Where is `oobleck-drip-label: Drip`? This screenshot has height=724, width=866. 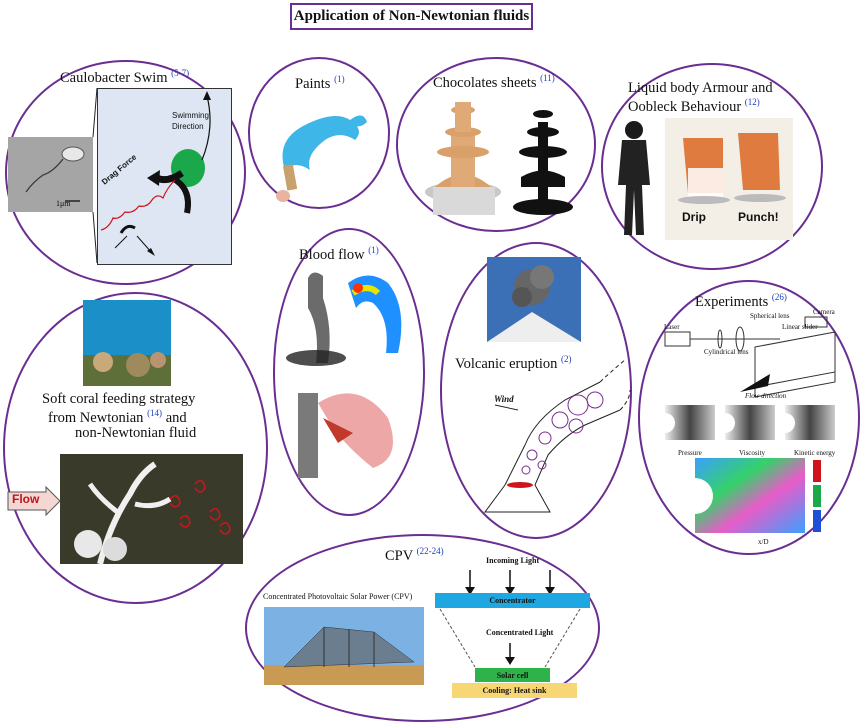
oobleck-drip-label: Drip is located at coordinates (694, 217).